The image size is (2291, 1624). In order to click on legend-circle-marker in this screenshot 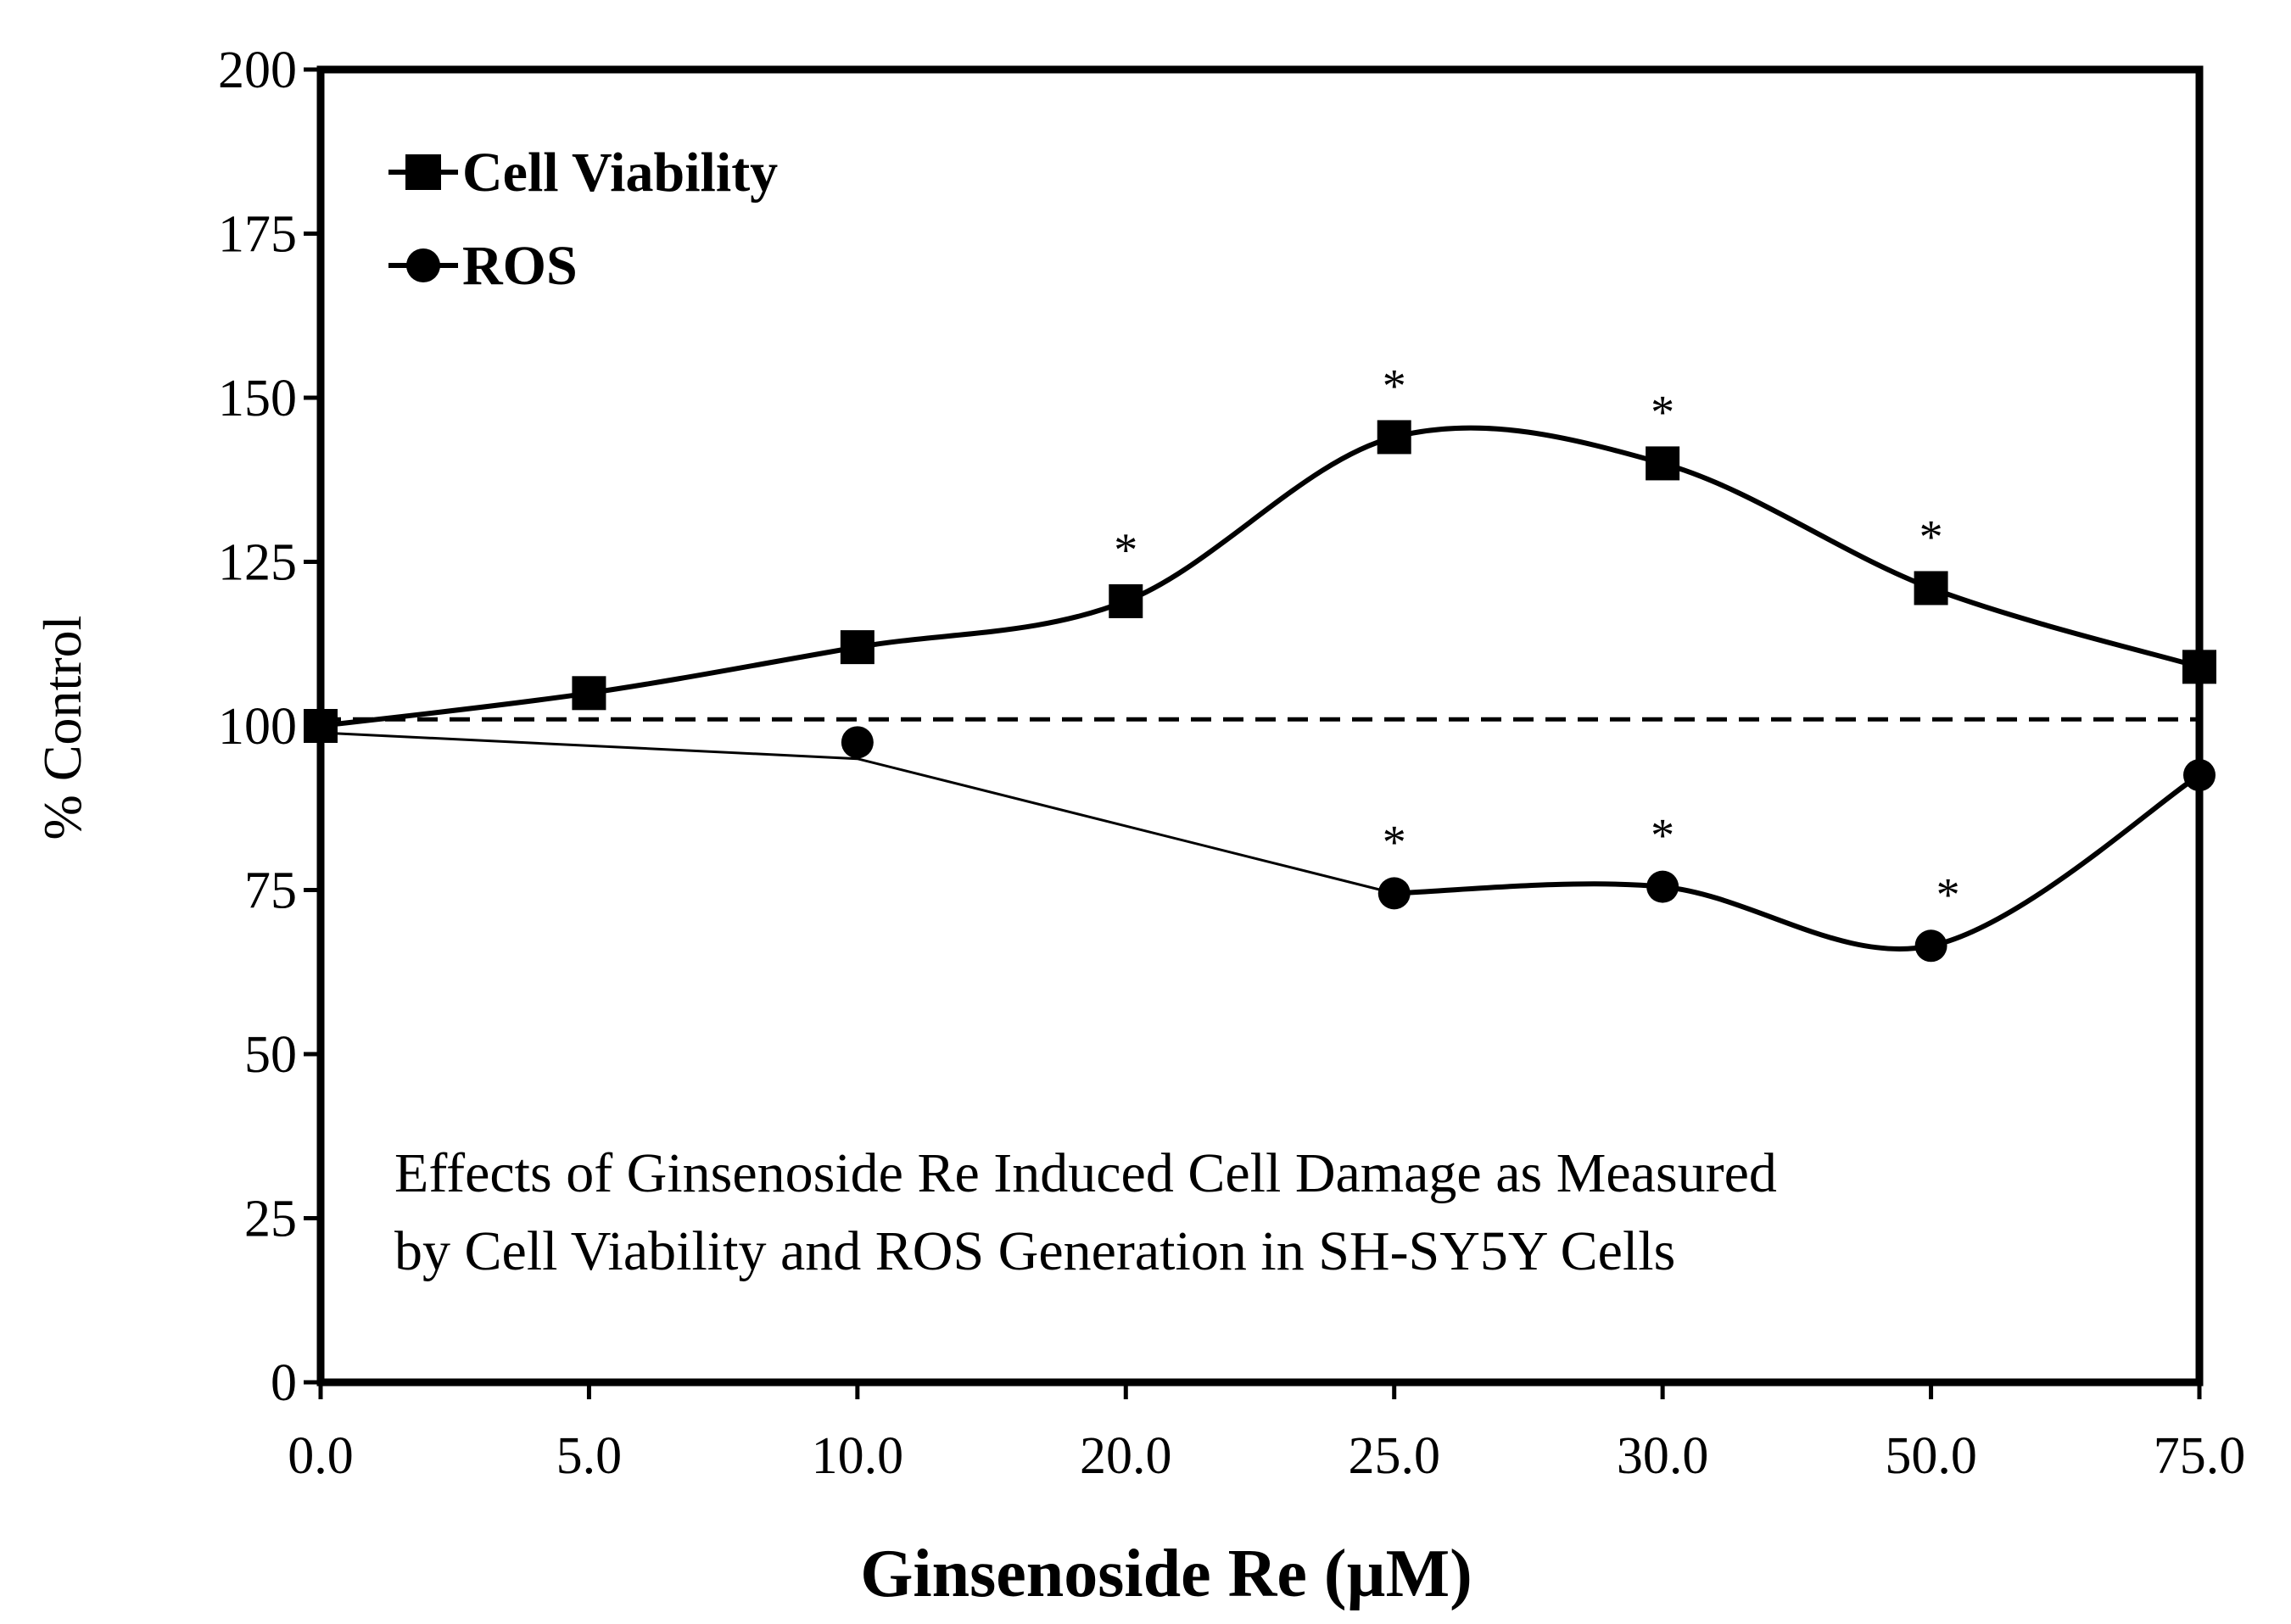, I will do `click(423, 265)`.